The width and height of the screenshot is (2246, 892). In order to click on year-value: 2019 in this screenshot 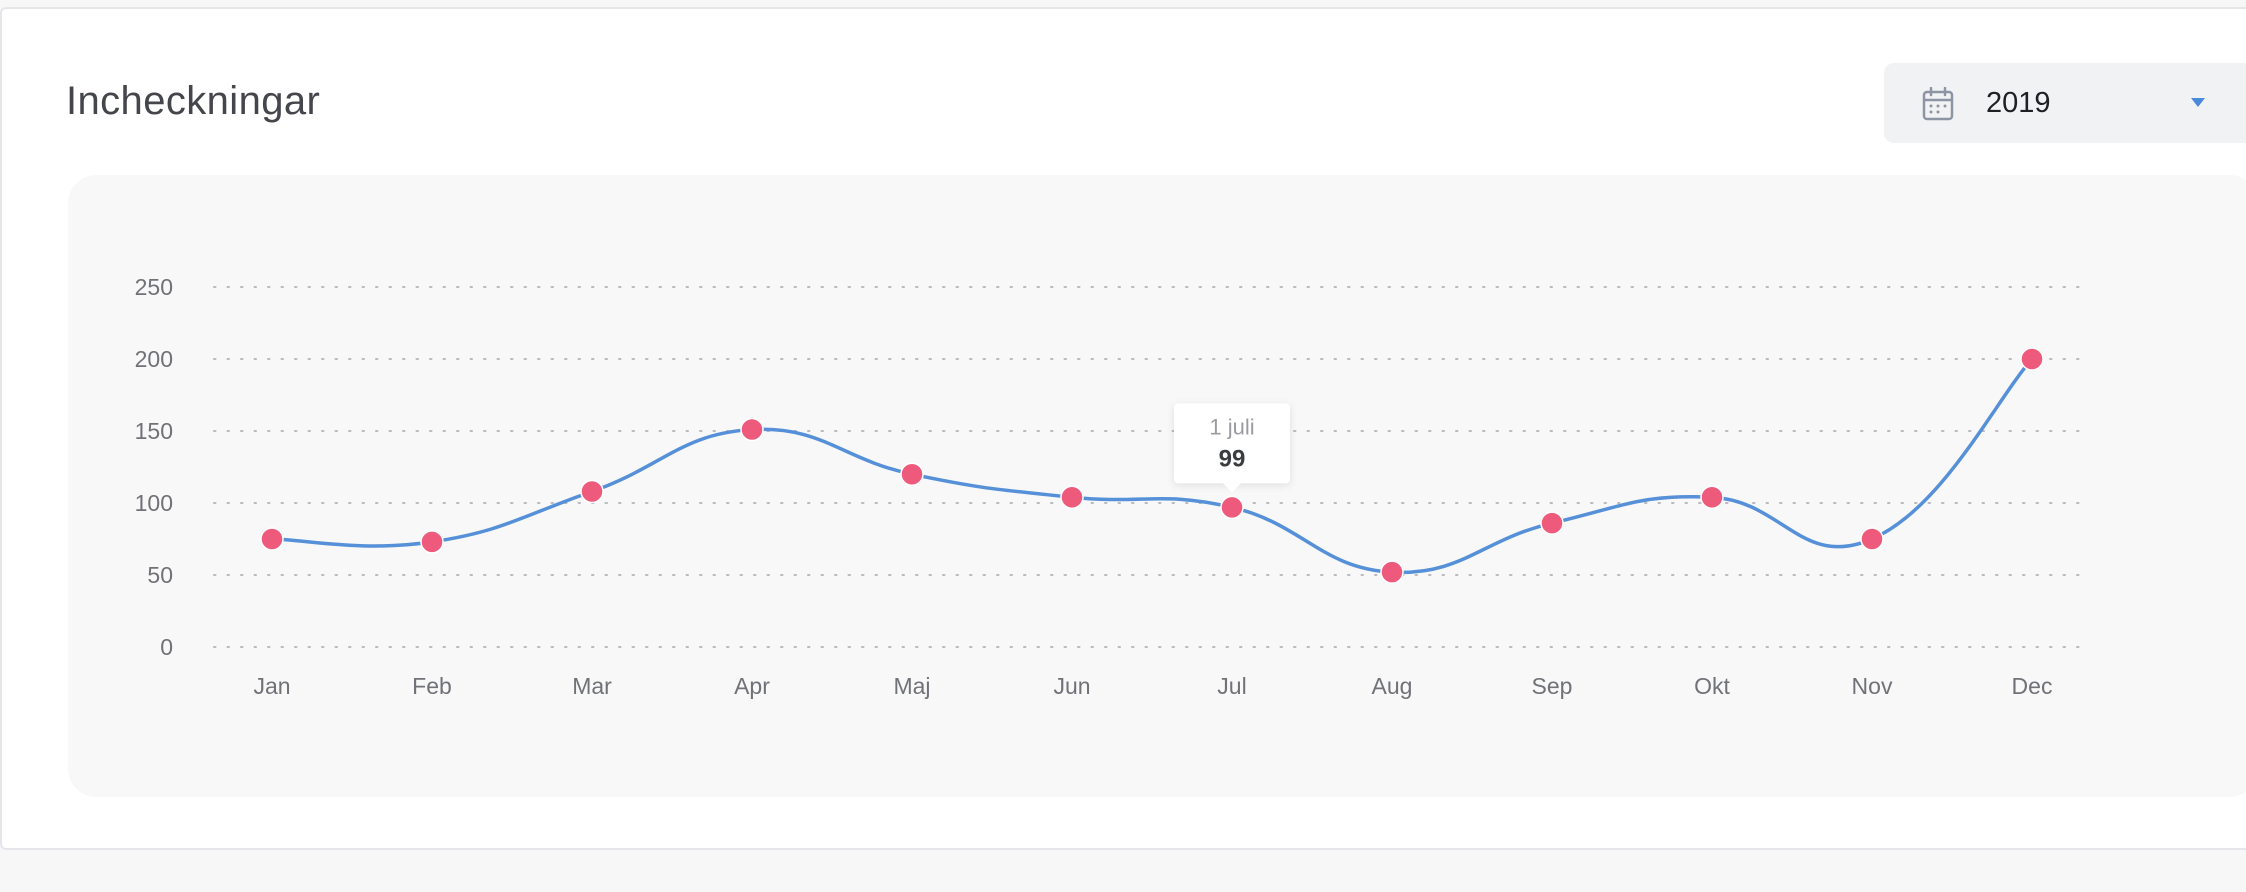, I will do `click(2018, 103)`.